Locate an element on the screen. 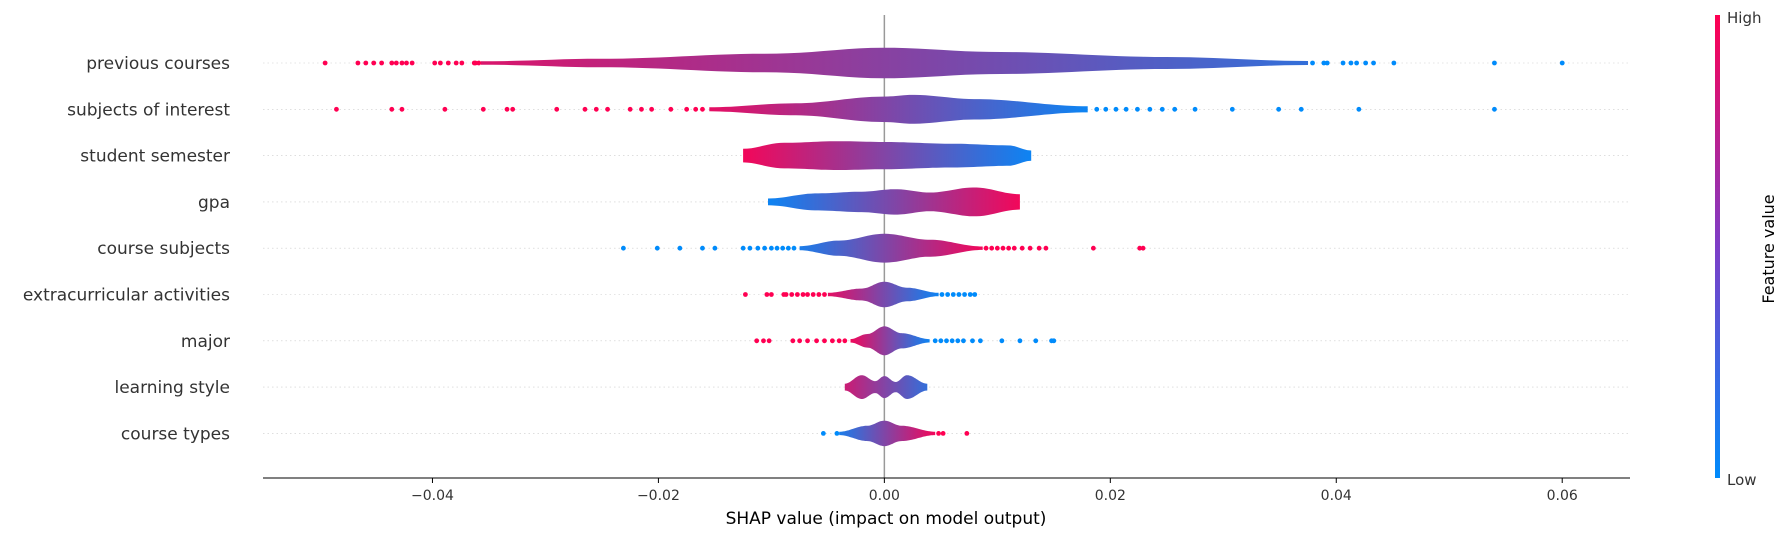 The width and height of the screenshot is (1785, 540). colorbar-gradient is located at coordinates (1717, 246).